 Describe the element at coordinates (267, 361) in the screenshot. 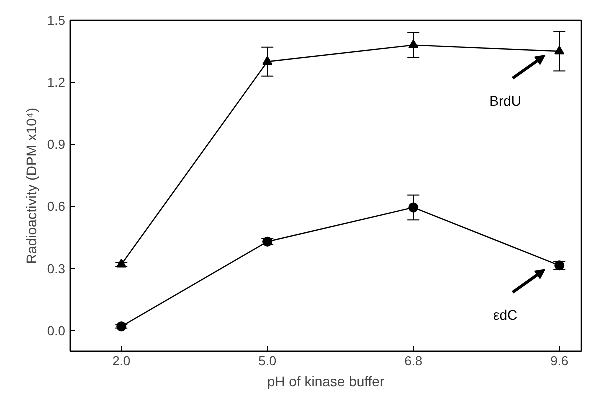

I see `x-tick-label: 5.0` at that location.